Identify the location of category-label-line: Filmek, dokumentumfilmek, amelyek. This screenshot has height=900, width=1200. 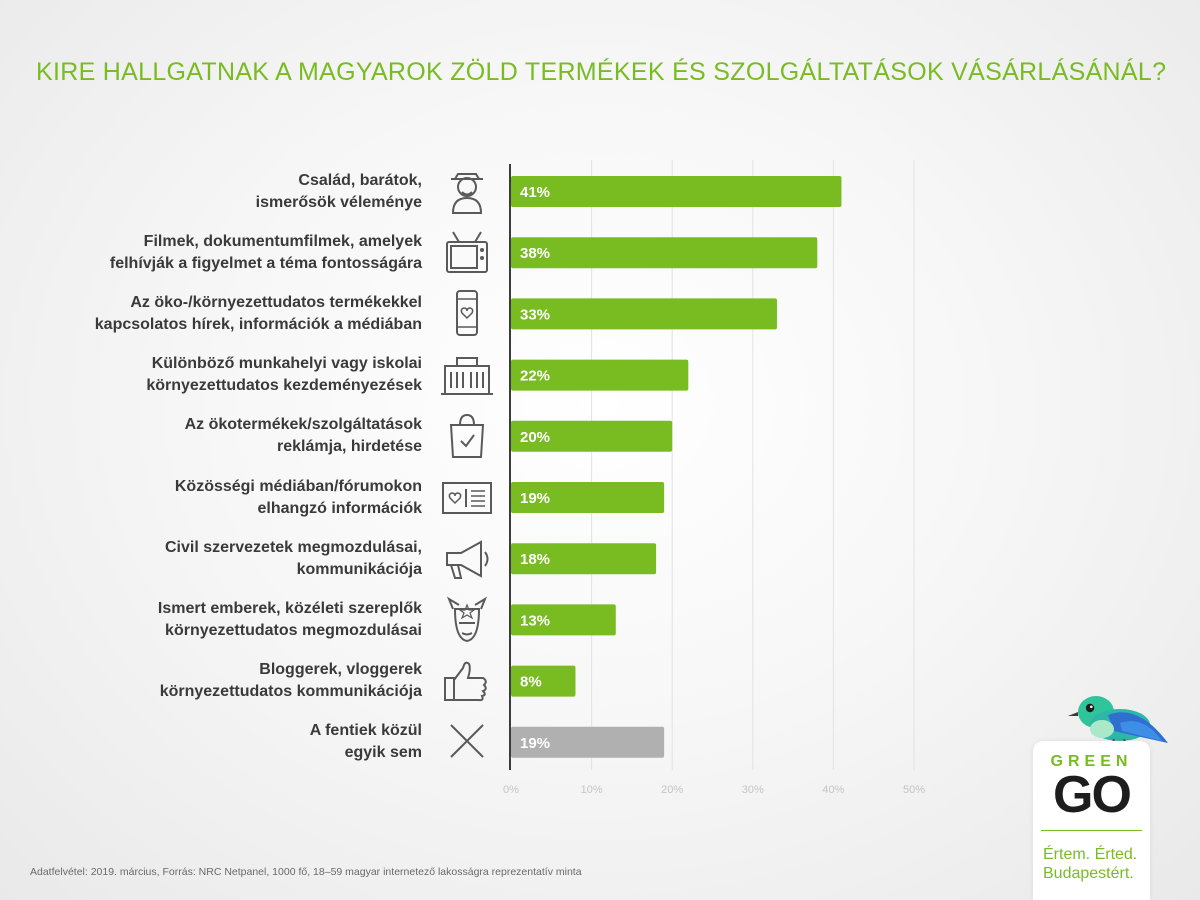
(282, 241).